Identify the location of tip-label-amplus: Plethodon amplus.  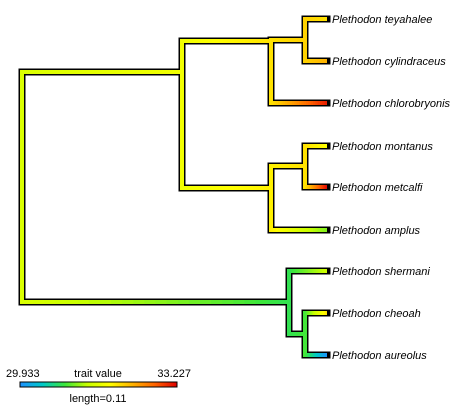
(376, 231).